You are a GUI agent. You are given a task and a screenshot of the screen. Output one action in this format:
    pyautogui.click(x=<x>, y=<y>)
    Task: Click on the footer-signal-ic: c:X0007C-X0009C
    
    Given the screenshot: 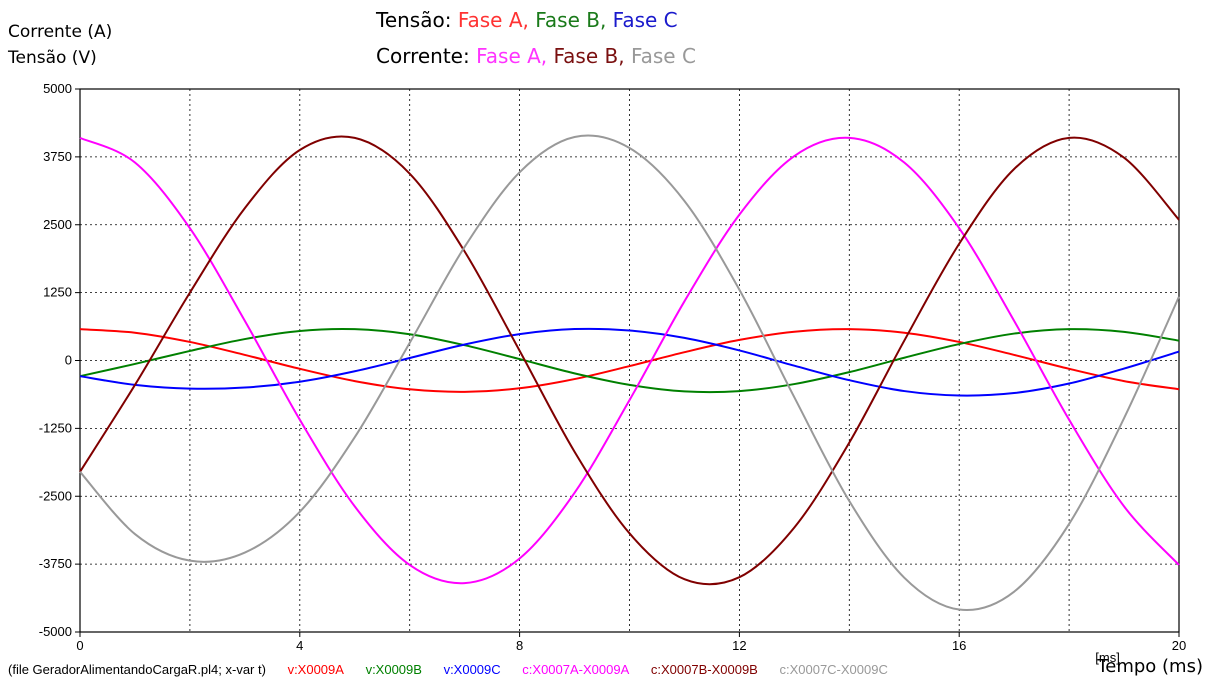 What is the action you would take?
    pyautogui.click(x=833, y=669)
    